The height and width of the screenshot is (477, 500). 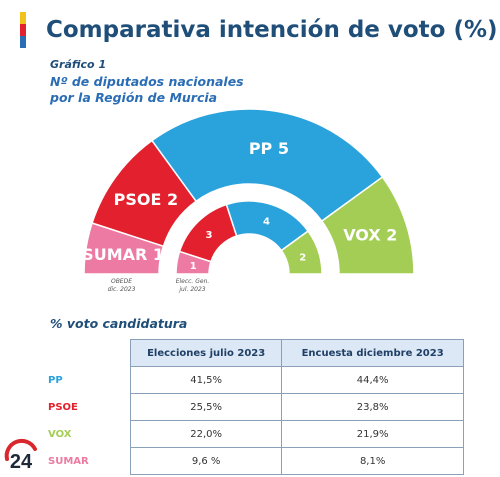 I want to click on table-row: VOX 22,0% 21,9%, so click(x=247, y=434).